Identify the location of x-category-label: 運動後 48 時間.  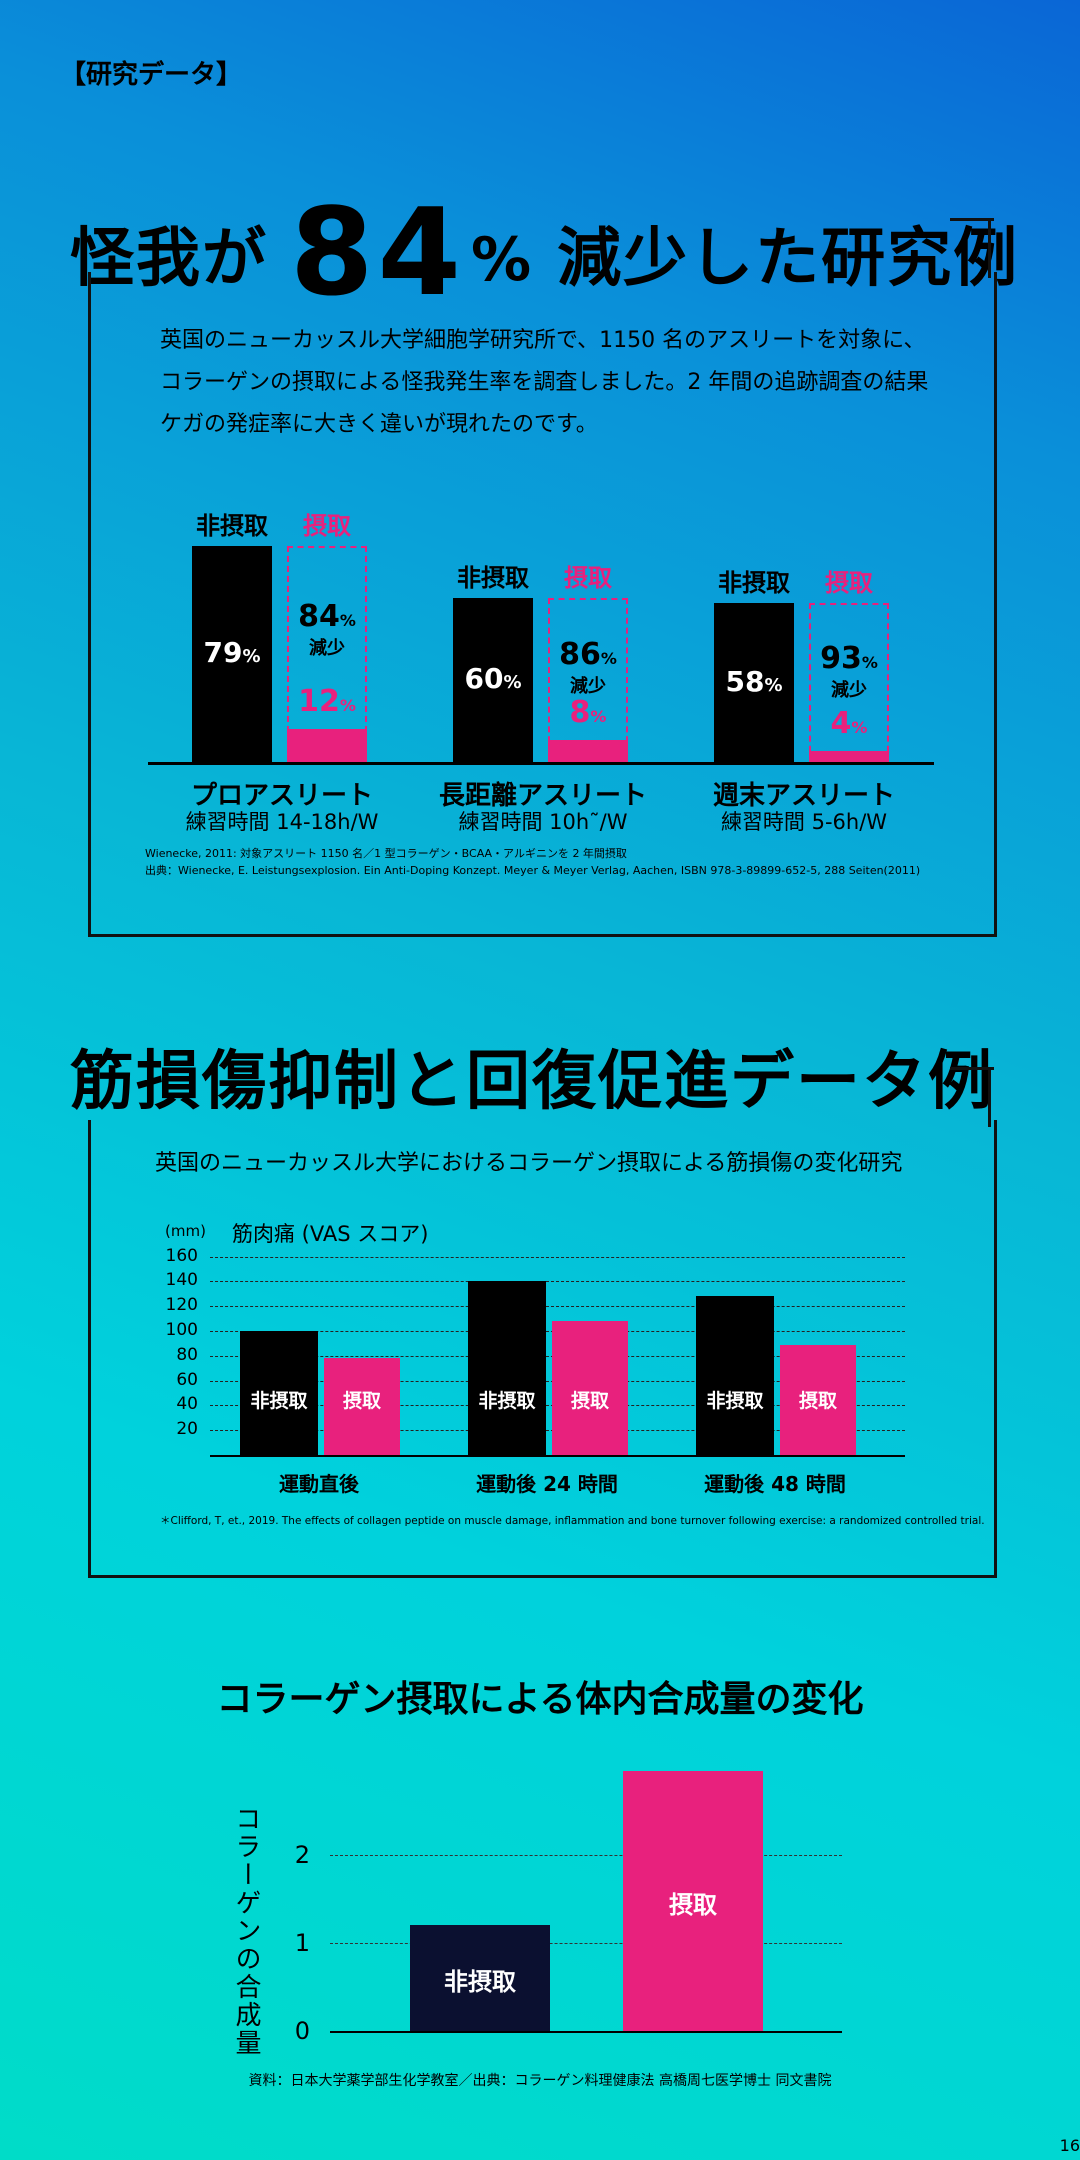
(775, 1484).